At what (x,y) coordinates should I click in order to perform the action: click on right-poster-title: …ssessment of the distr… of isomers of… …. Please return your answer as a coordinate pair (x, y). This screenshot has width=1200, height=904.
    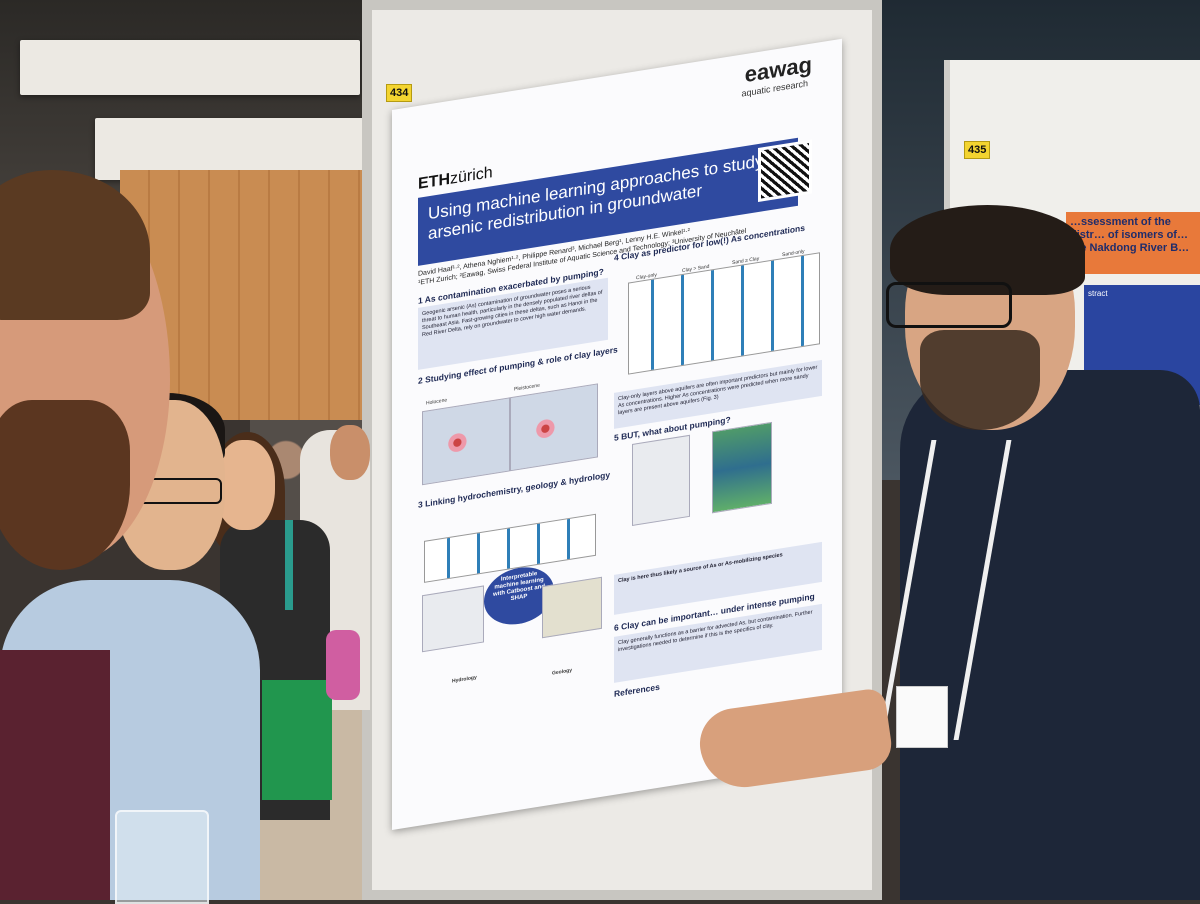
    Looking at the image, I should click on (1133, 243).